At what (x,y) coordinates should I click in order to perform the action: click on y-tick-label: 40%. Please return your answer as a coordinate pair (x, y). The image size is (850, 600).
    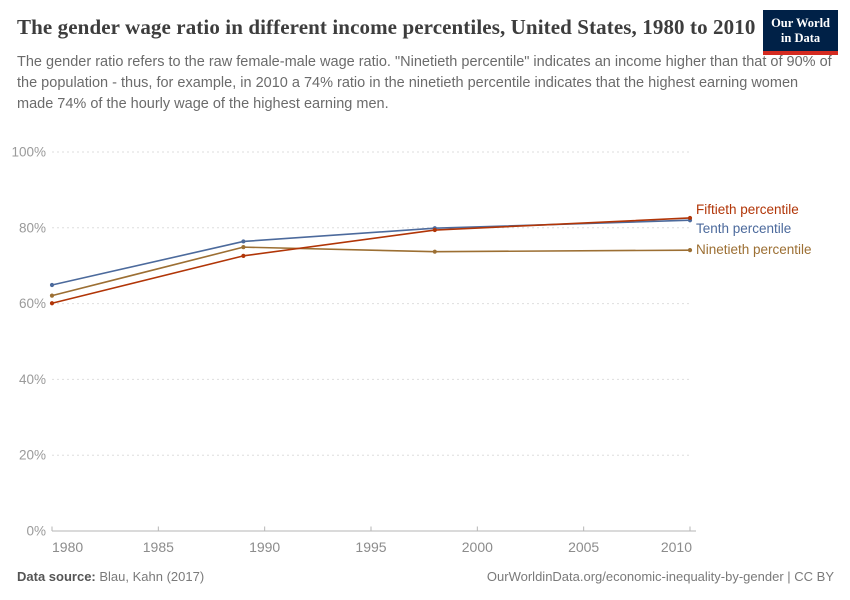
    Looking at the image, I should click on (32, 379).